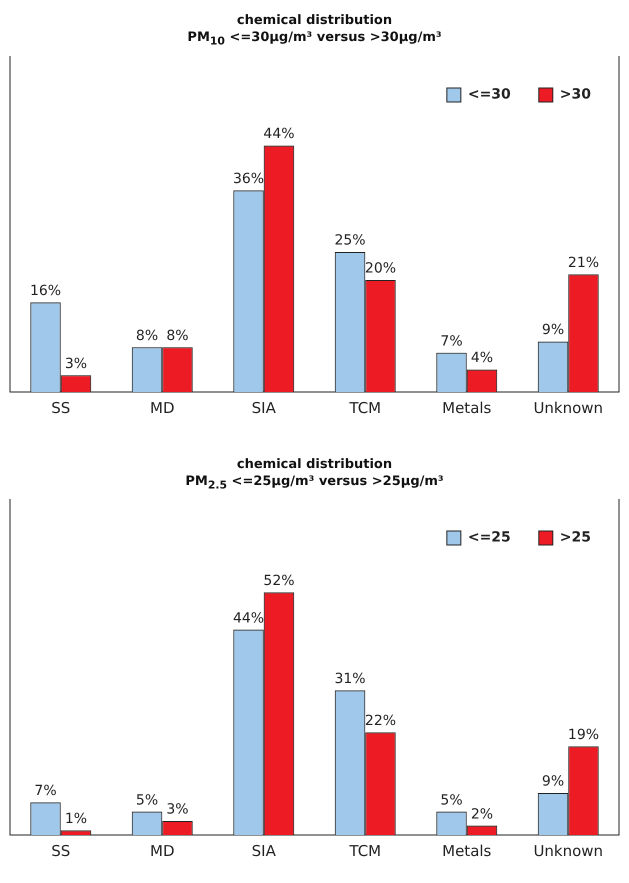 The image size is (629, 883). I want to click on data-label: 25%, so click(350, 240).